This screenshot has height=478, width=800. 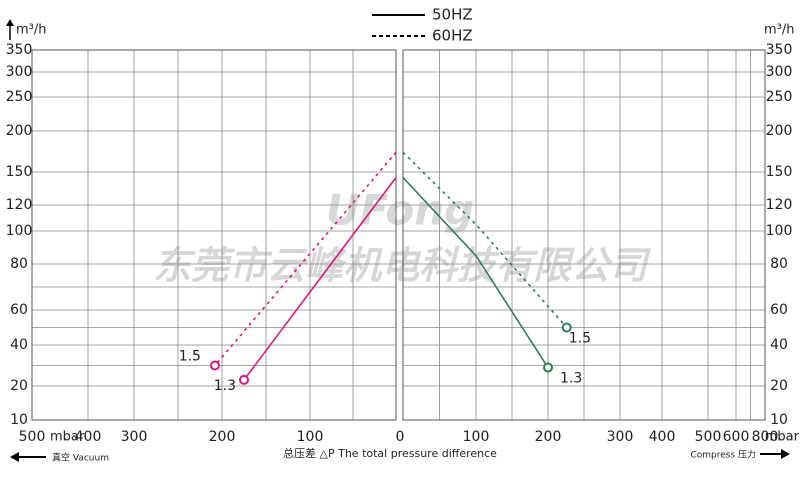 I want to click on compress-arrow-head, so click(x=785, y=454).